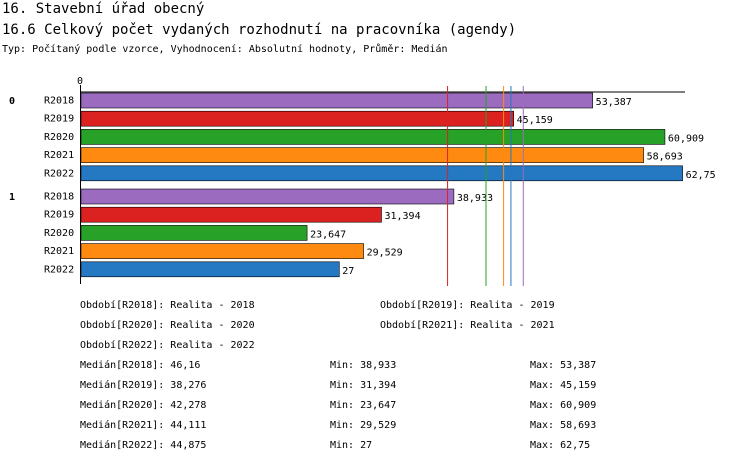  What do you see at coordinates (143, 445) in the screenshot?
I see `median-r2022: Medián[R2022]: 44,875` at bounding box center [143, 445].